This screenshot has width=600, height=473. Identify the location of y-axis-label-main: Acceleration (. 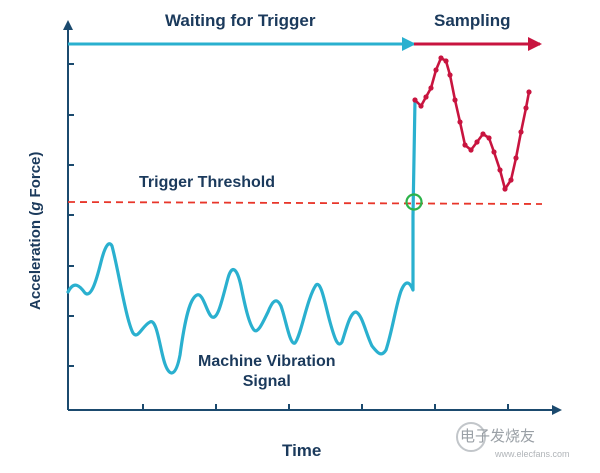
(35, 260).